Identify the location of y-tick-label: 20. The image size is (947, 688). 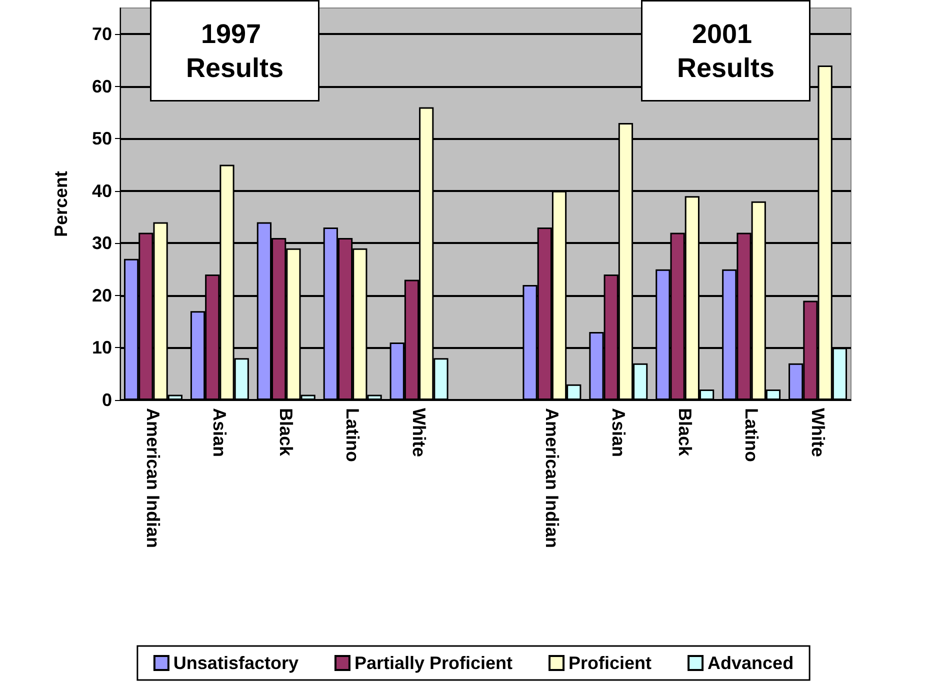
(102, 295).